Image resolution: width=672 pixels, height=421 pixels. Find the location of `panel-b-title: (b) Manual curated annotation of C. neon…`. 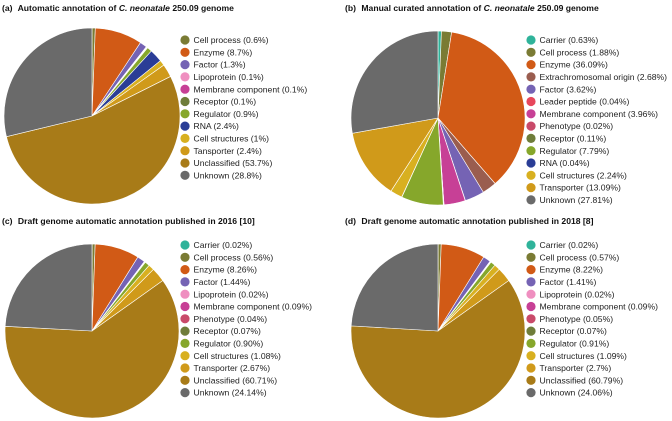

panel-b-title: (b) Manual curated annotation of C. neon… is located at coordinates (472, 8).